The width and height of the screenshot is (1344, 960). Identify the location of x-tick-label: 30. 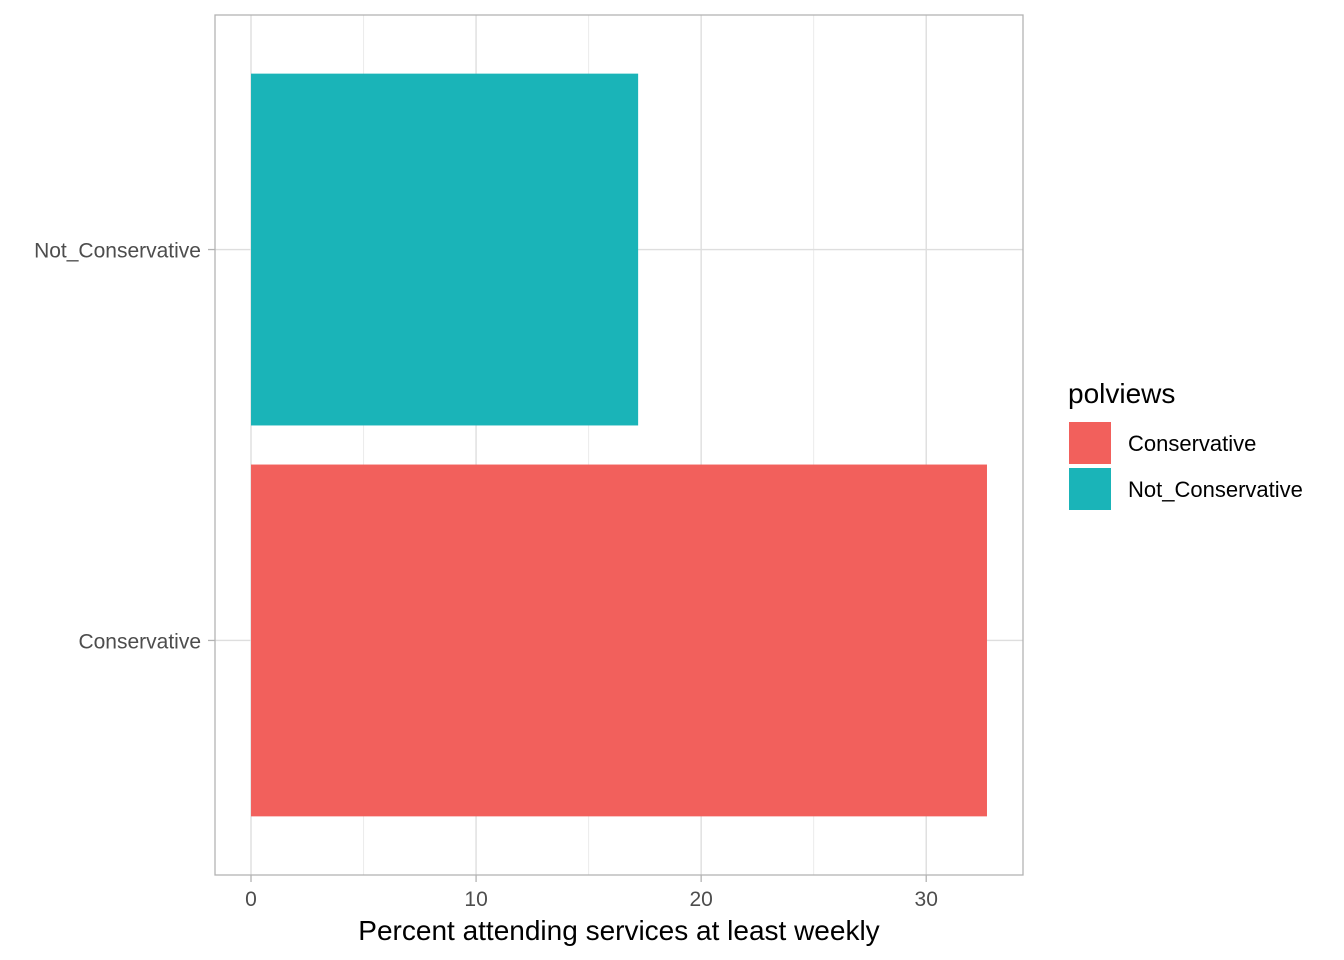
(926, 899).